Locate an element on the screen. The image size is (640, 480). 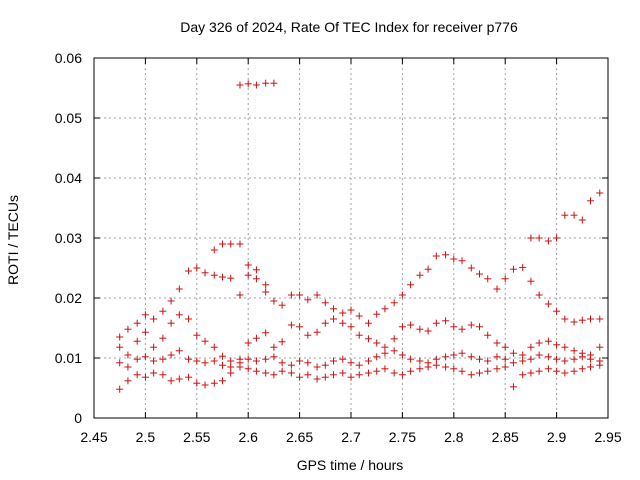
x-tick-label: 2.65 is located at coordinates (299, 437).